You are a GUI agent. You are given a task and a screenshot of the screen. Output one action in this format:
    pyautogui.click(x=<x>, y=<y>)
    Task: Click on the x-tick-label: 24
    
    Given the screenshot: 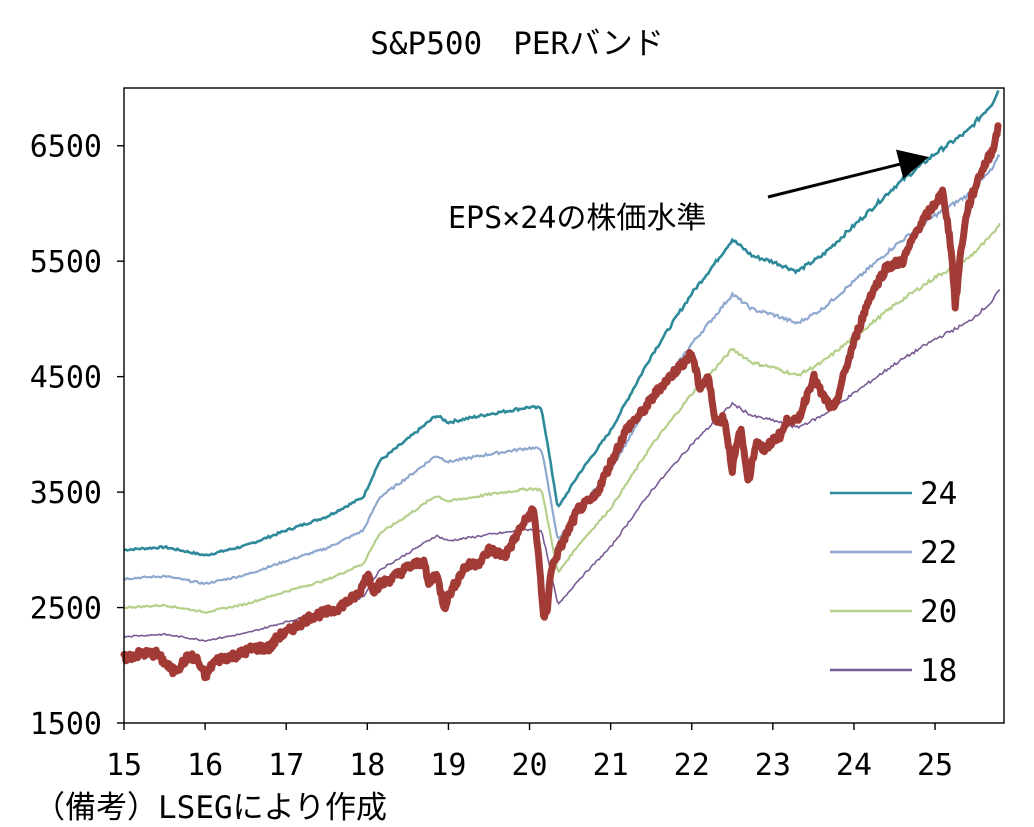 What is the action you would take?
    pyautogui.click(x=854, y=765)
    